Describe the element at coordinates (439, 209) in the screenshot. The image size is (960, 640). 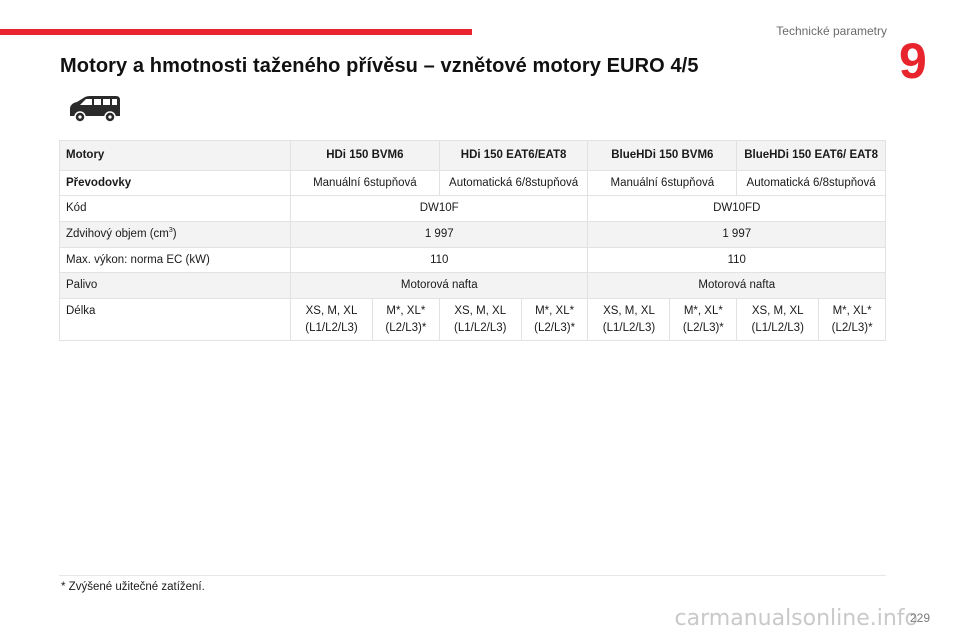
I see `table-cell: DW10F` at that location.